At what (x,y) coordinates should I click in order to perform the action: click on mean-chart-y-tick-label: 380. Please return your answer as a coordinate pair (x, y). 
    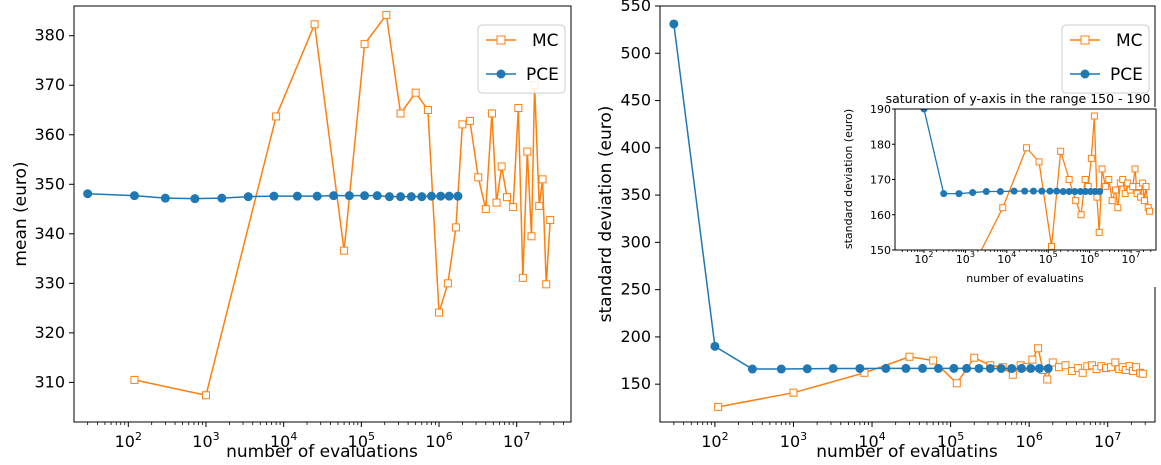
    Looking at the image, I should click on (49, 35).